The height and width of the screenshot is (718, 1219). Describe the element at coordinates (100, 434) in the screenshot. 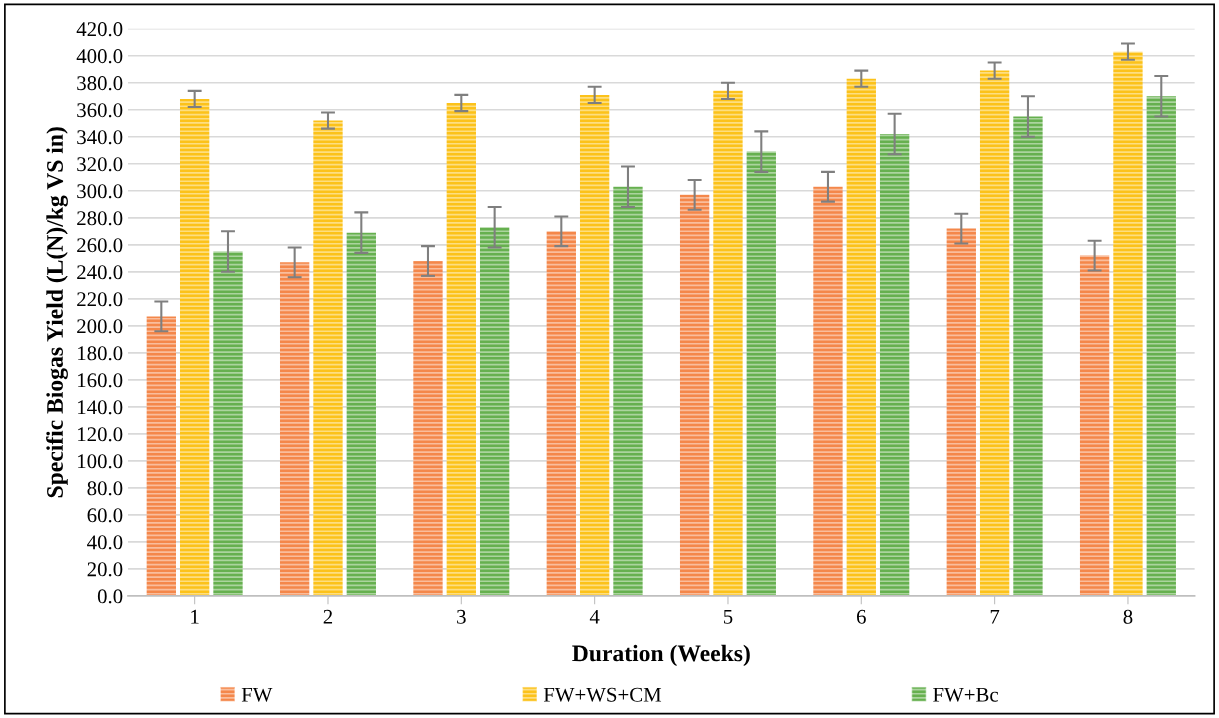

I see `y-tick-label: 120.0` at that location.